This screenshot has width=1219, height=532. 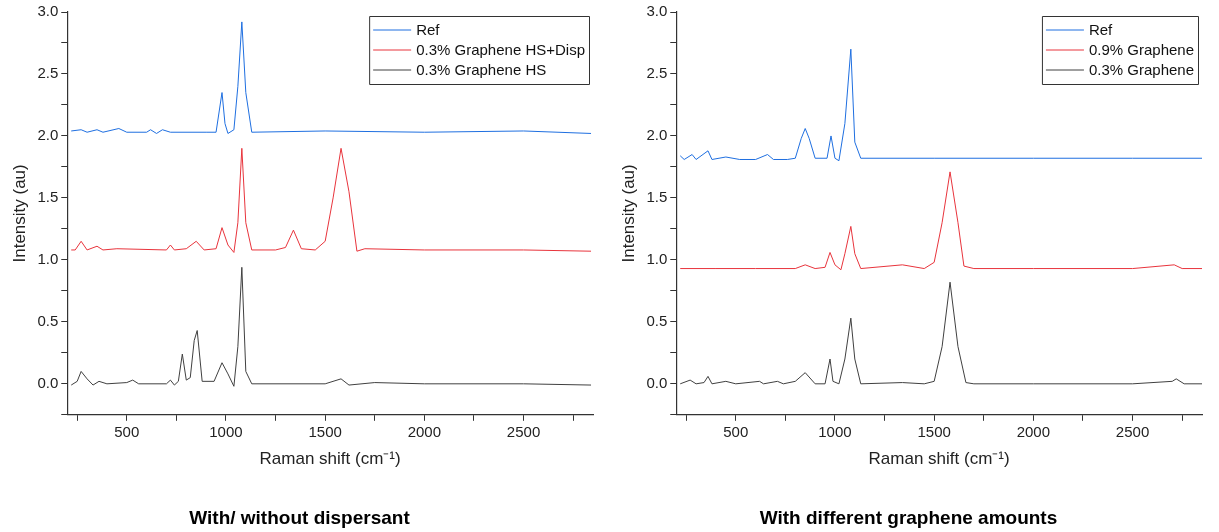 What do you see at coordinates (1141, 50) in the screenshot?
I see `legend-label: 0.9% Graphene` at bounding box center [1141, 50].